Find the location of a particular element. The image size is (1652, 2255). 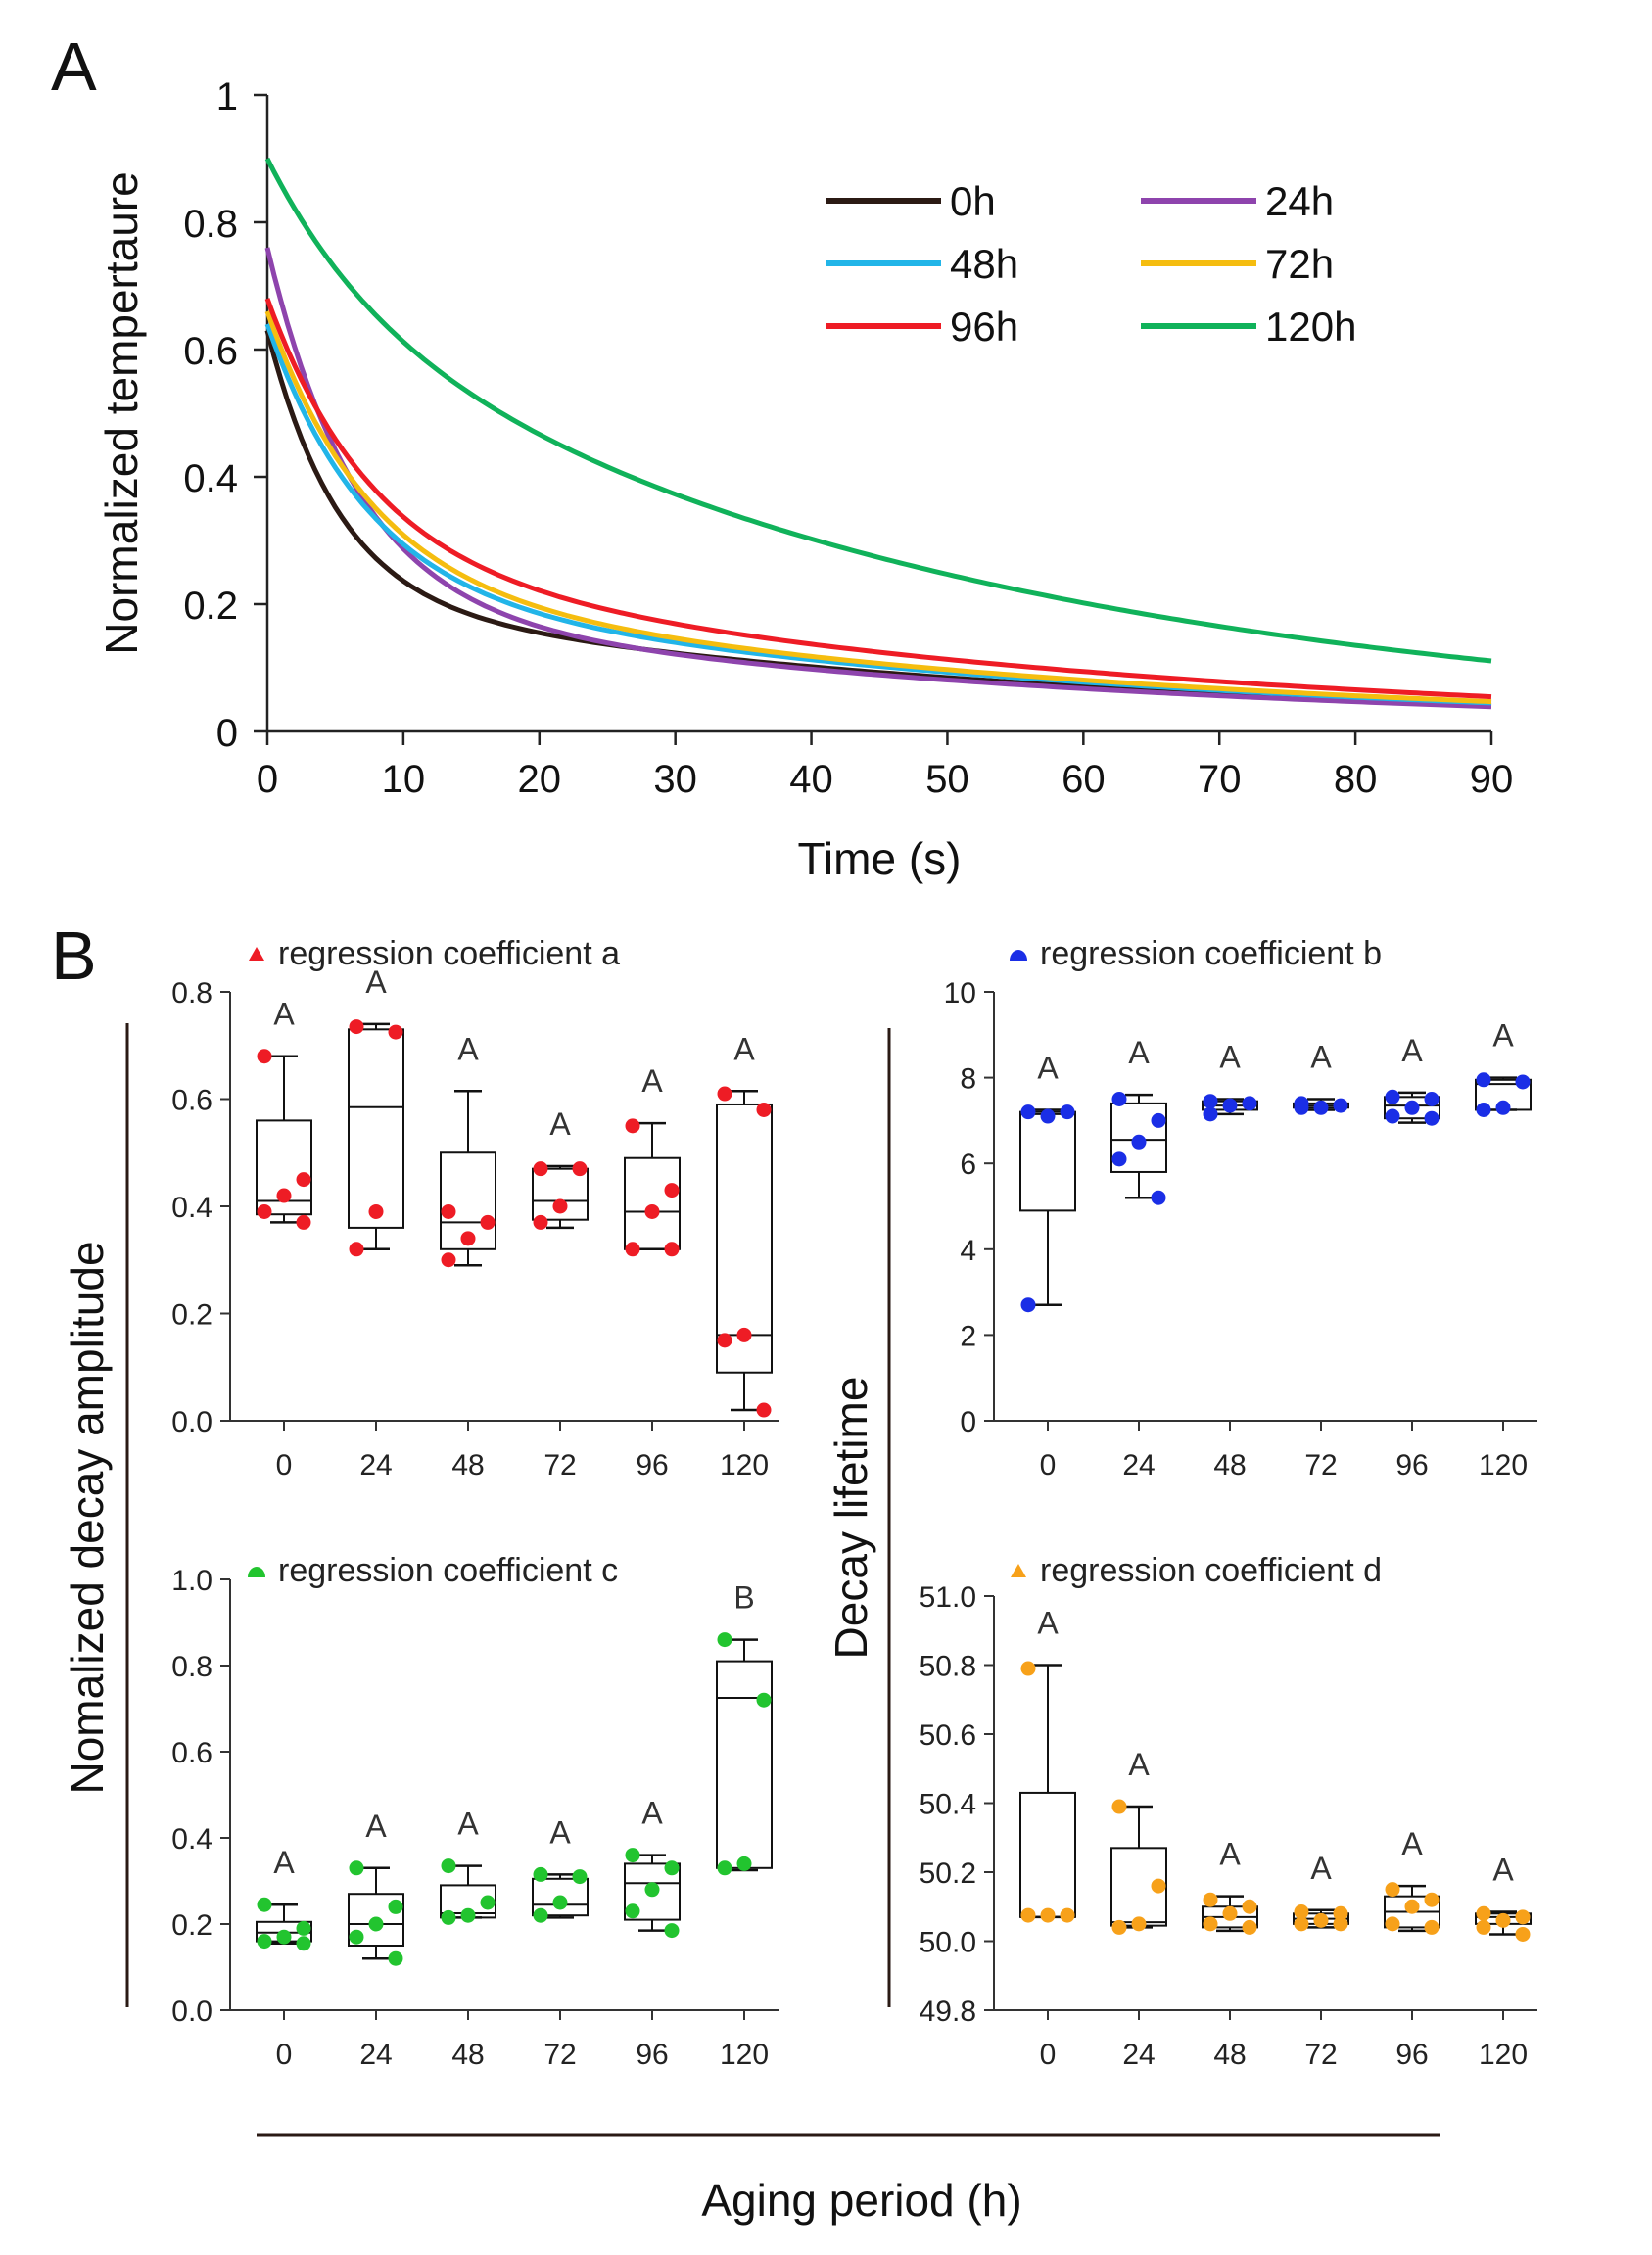

panel-a-xtick-label: 90 is located at coordinates (1492, 779).